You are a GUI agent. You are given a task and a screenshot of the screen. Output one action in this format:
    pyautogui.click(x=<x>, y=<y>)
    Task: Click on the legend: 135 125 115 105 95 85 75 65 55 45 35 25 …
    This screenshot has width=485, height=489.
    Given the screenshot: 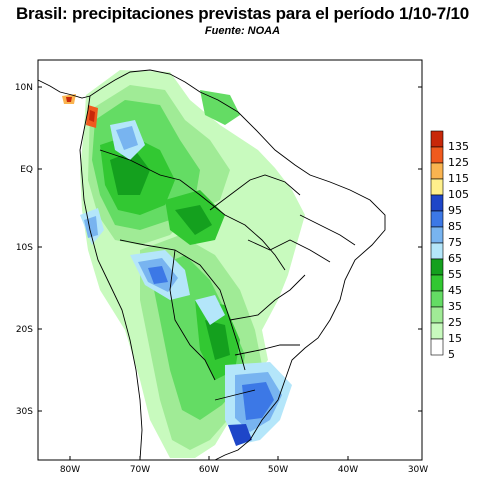 What is the action you would take?
    pyautogui.click(x=449, y=245)
    